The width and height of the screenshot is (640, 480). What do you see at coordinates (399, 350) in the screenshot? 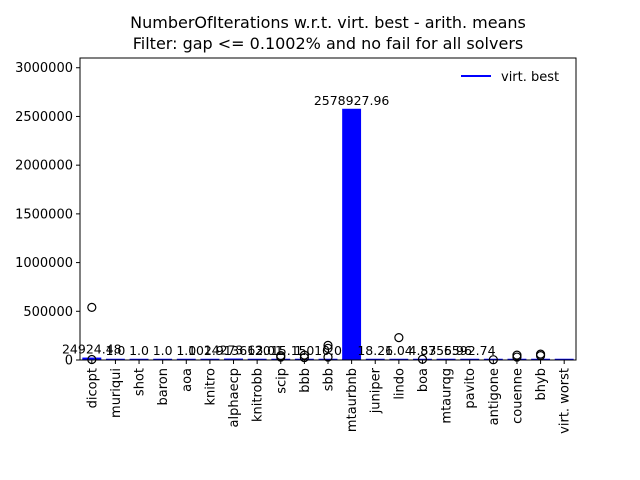
I see `bar-value-label: 1.04` at bounding box center [399, 350].